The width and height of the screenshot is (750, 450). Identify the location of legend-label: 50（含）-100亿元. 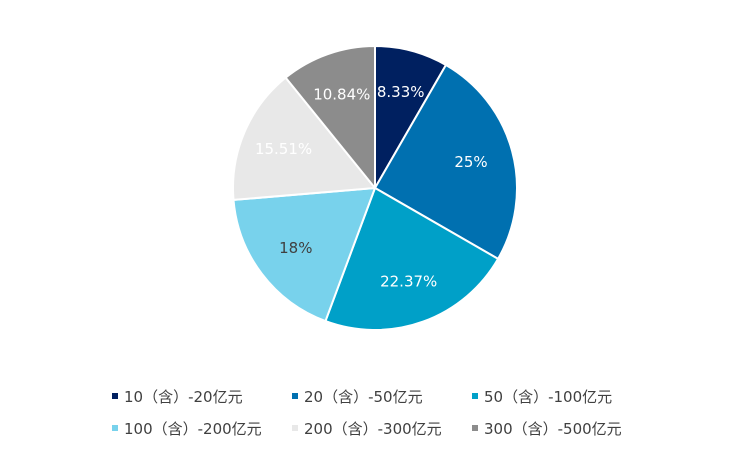
(548, 396).